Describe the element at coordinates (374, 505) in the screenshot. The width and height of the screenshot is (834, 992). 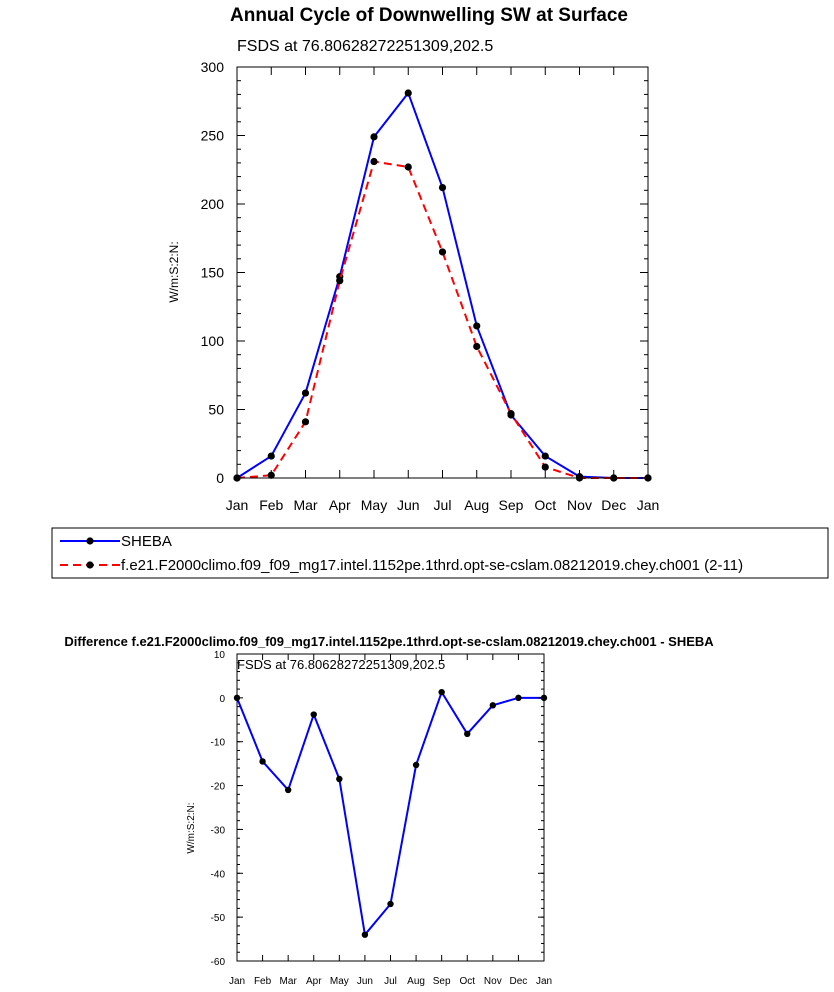
I see `chart1-x-tick-label: May` at that location.